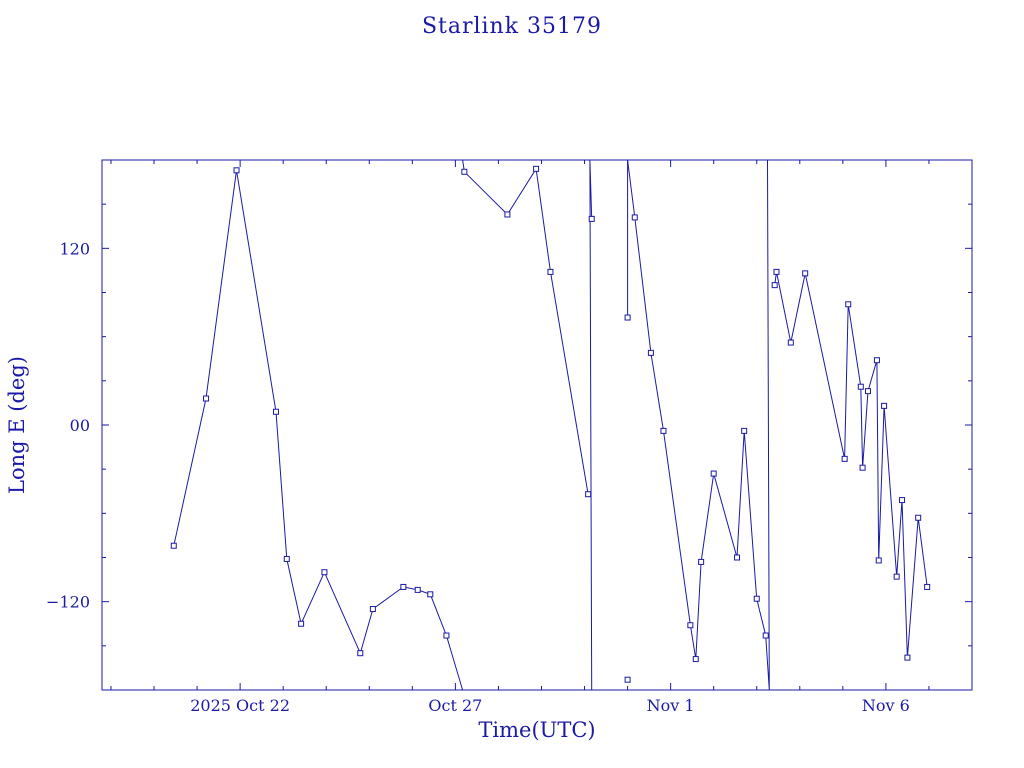 This screenshot has height=768, width=1024. Describe the element at coordinates (68, 602) in the screenshot. I see `y-tick-label: −120` at that location.